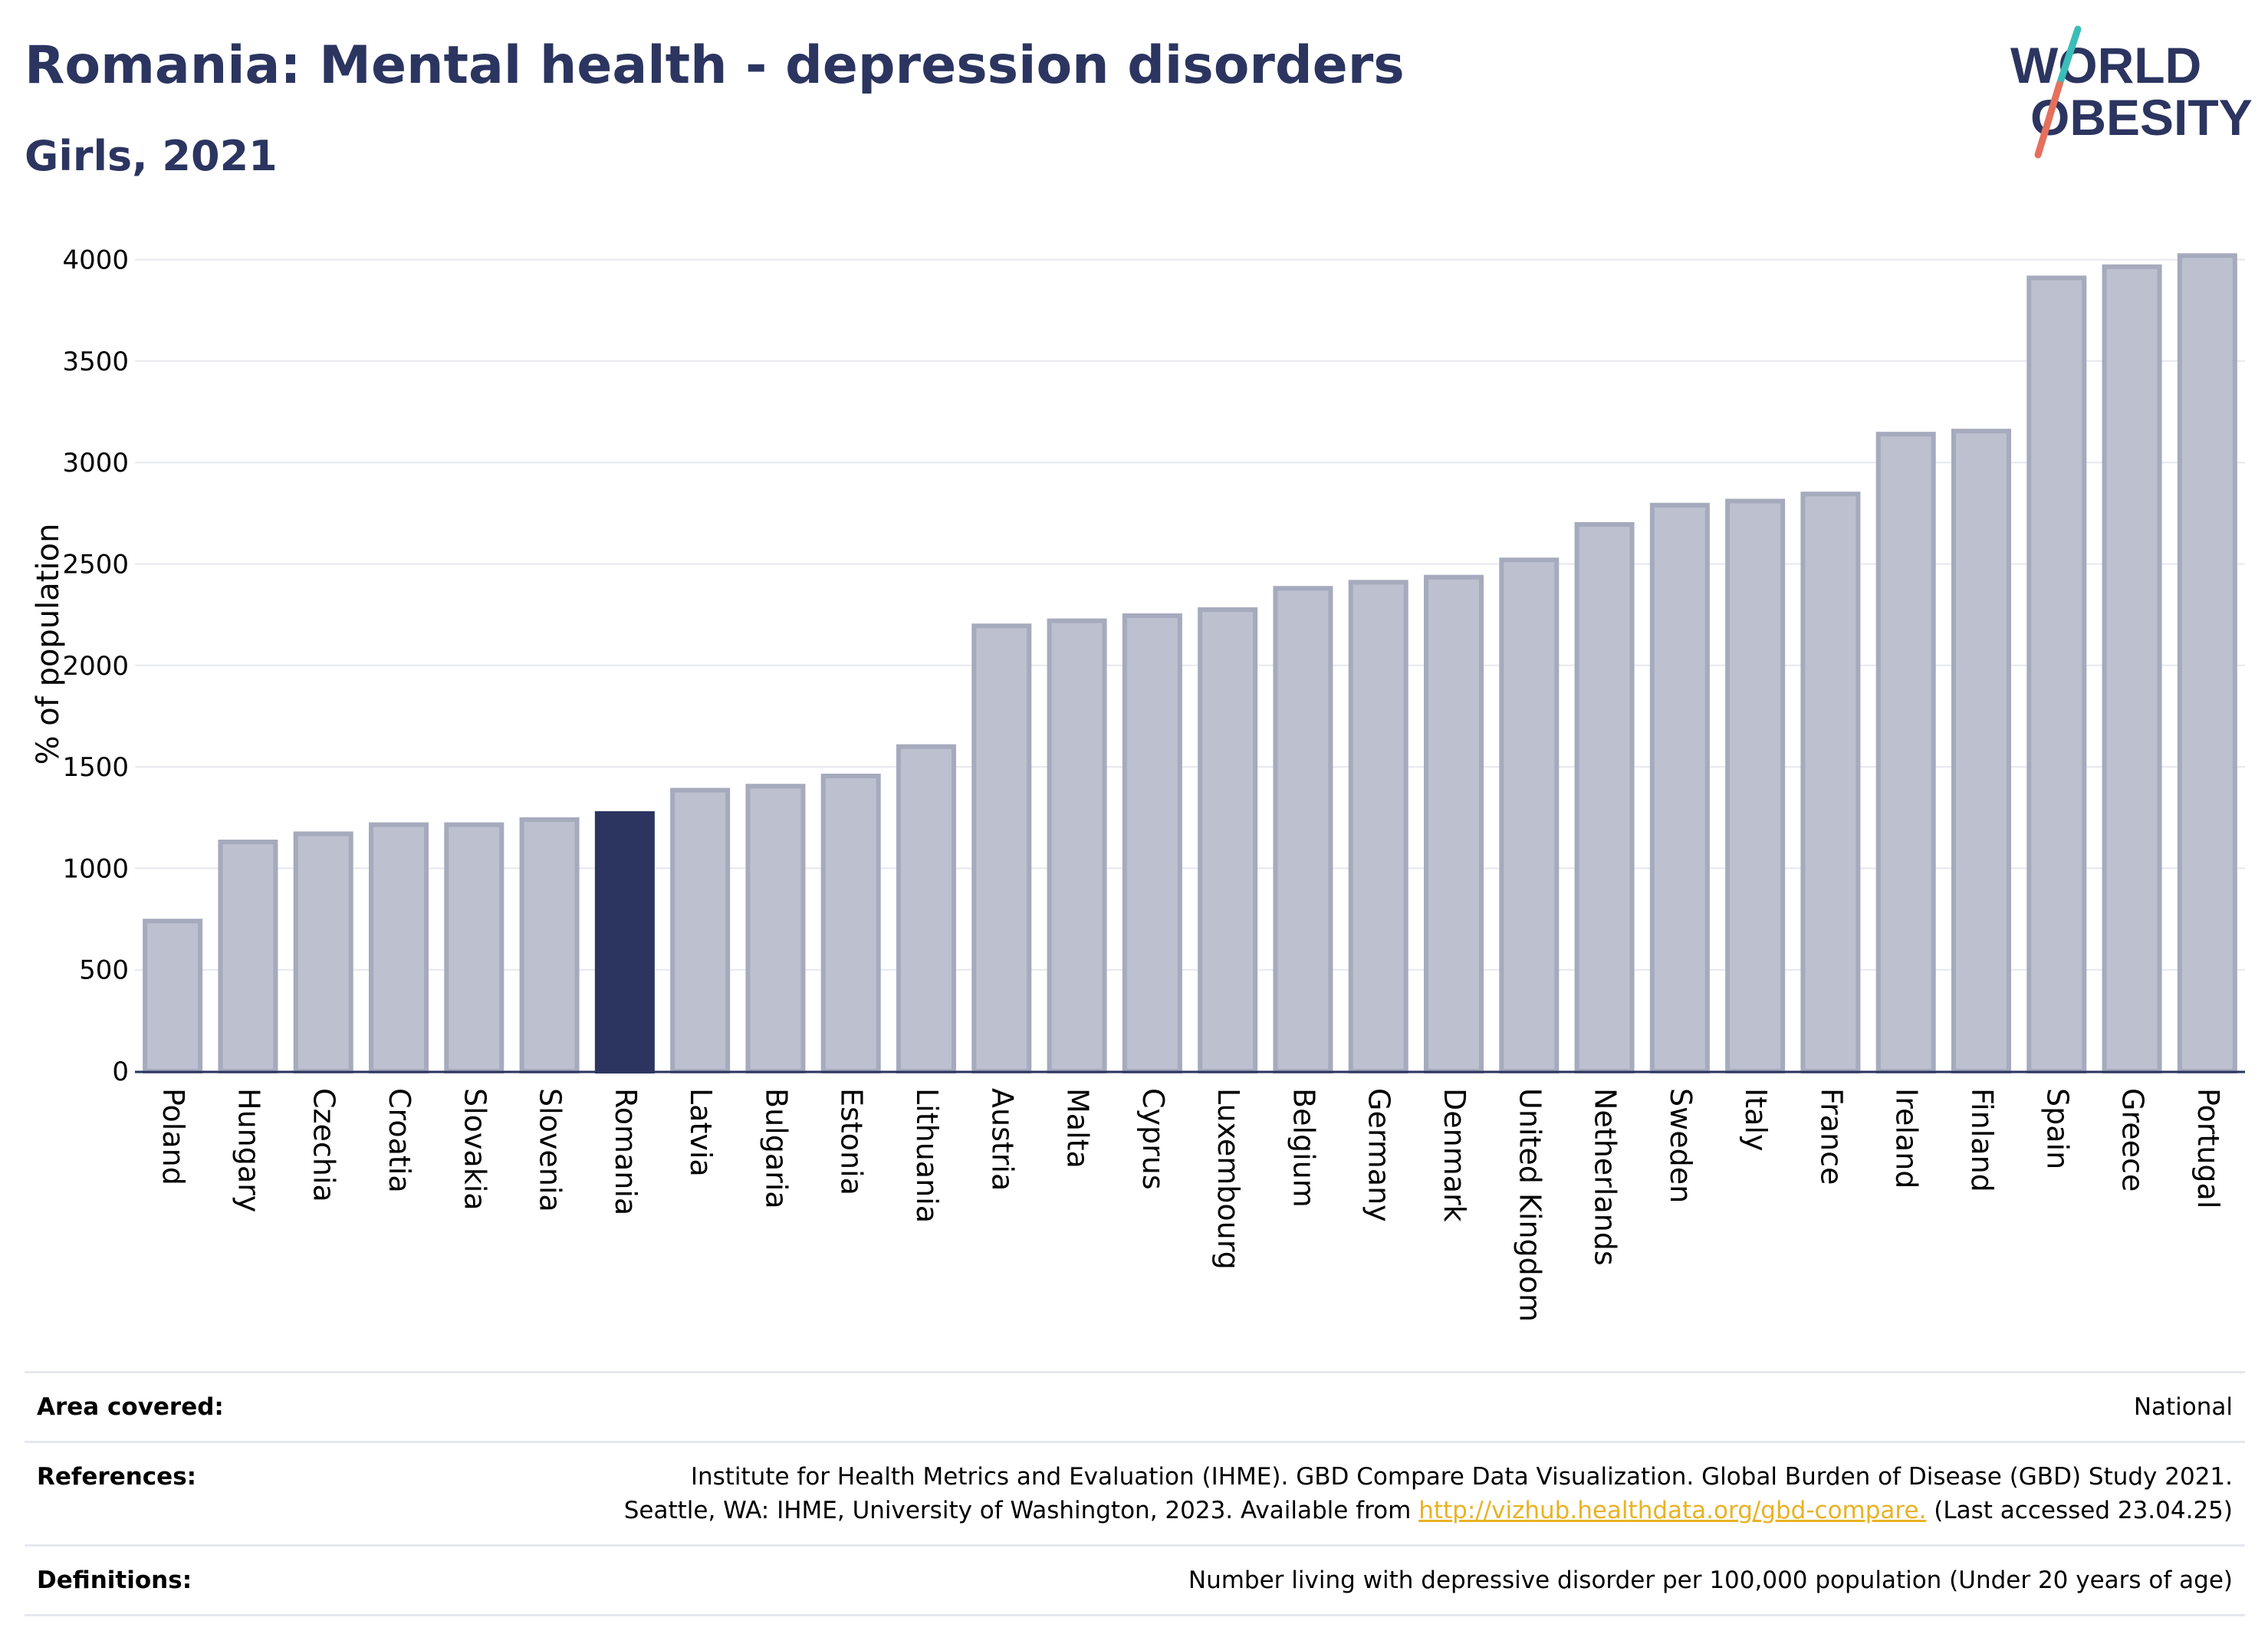 The height and width of the screenshot is (1634, 2268). I want to click on bar-finland, so click(1981, 751).